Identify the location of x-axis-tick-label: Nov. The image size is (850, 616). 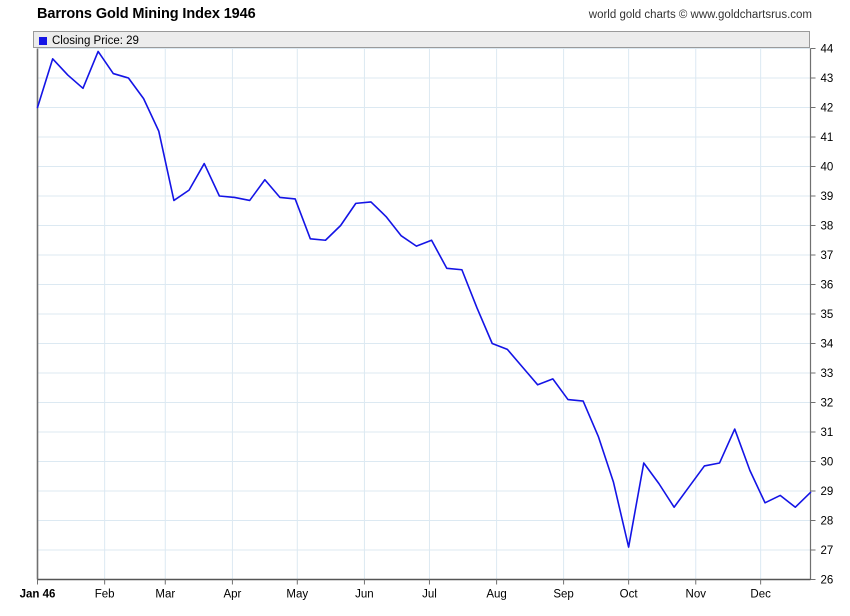
(696, 595).